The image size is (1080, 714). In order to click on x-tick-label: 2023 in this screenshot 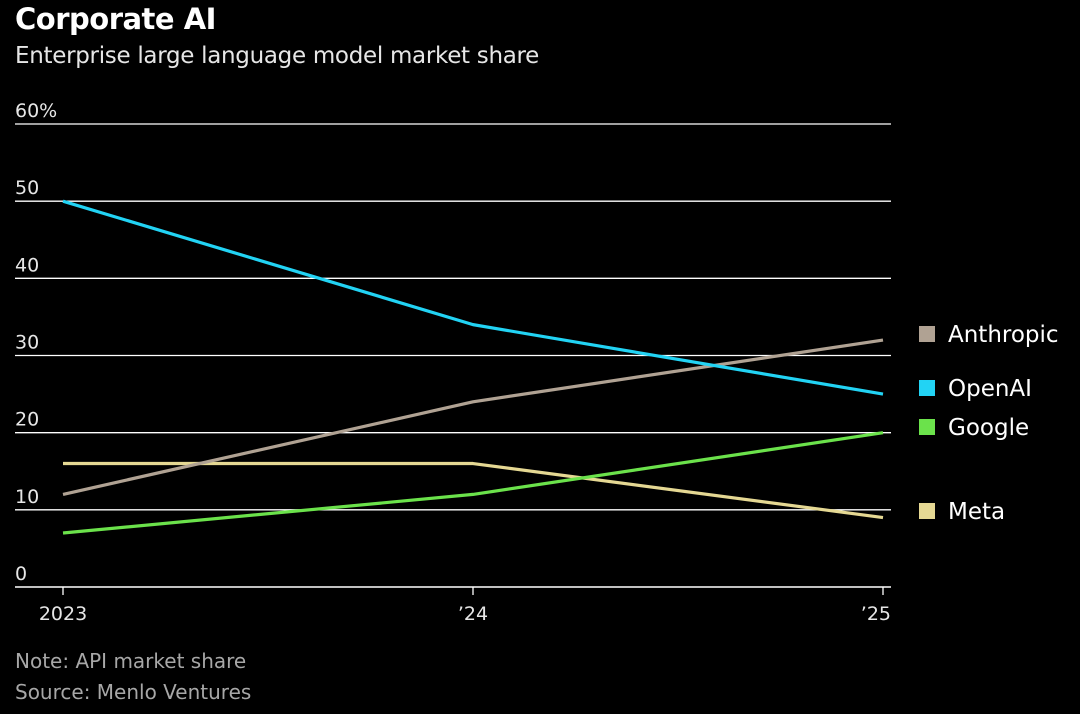, I will do `click(63, 614)`.